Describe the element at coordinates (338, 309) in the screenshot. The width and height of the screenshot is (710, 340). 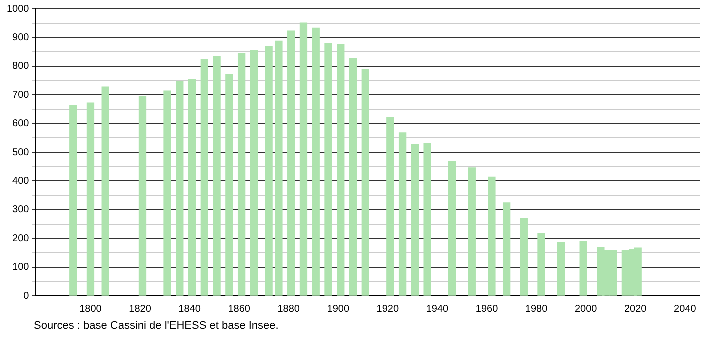
I see `x-tick-label: 1900` at that location.